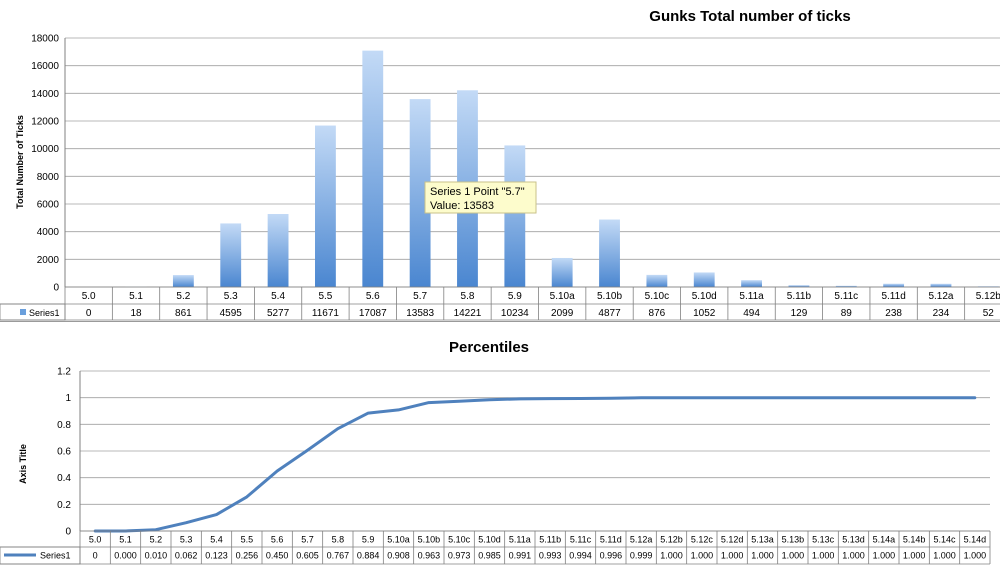 Image resolution: width=1000 pixels, height=565 pixels. What do you see at coordinates (562, 313) in the screenshot?
I see `table-value: 2099` at bounding box center [562, 313].